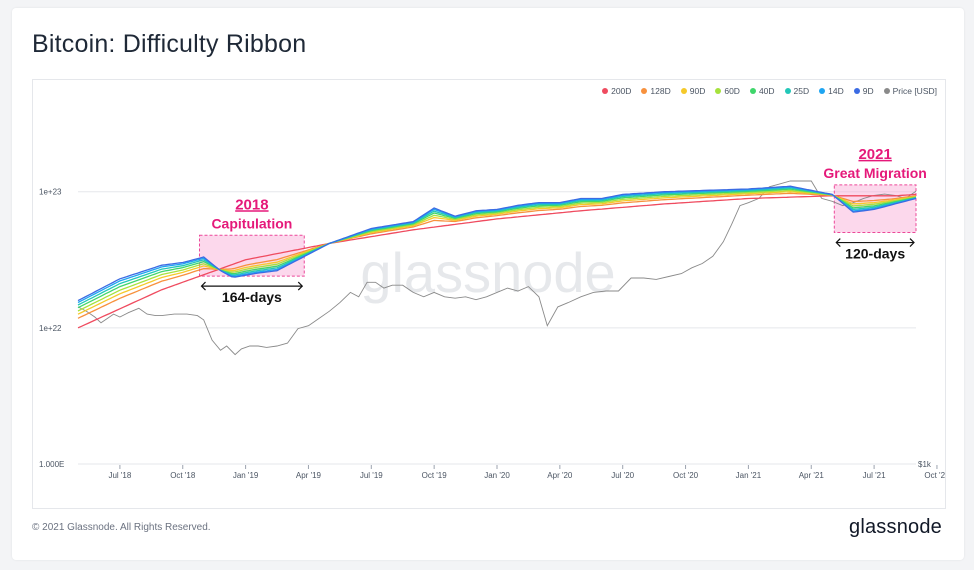 The image size is (974, 570). I want to click on duration-label: 120-days, so click(875, 254).